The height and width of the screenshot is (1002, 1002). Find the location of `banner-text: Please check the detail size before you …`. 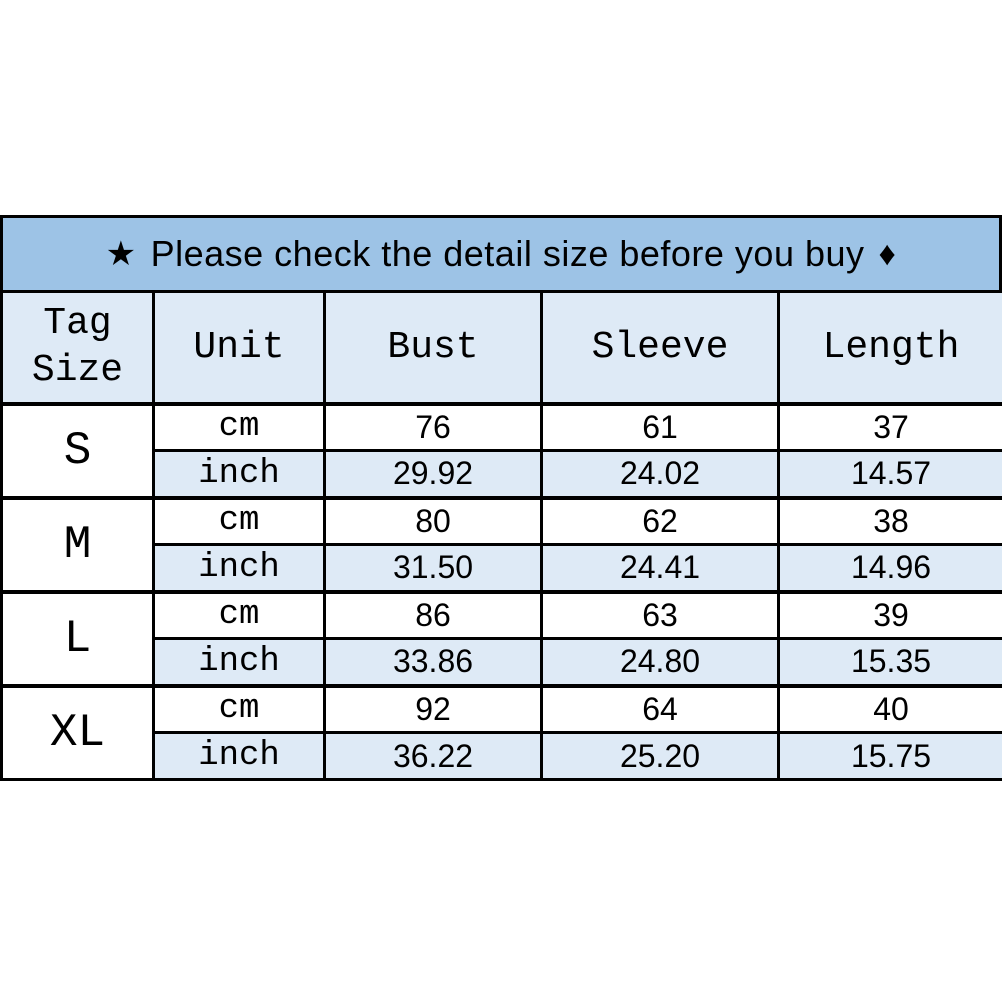

banner-text: Please check the detail size before you … is located at coordinates (507, 253).